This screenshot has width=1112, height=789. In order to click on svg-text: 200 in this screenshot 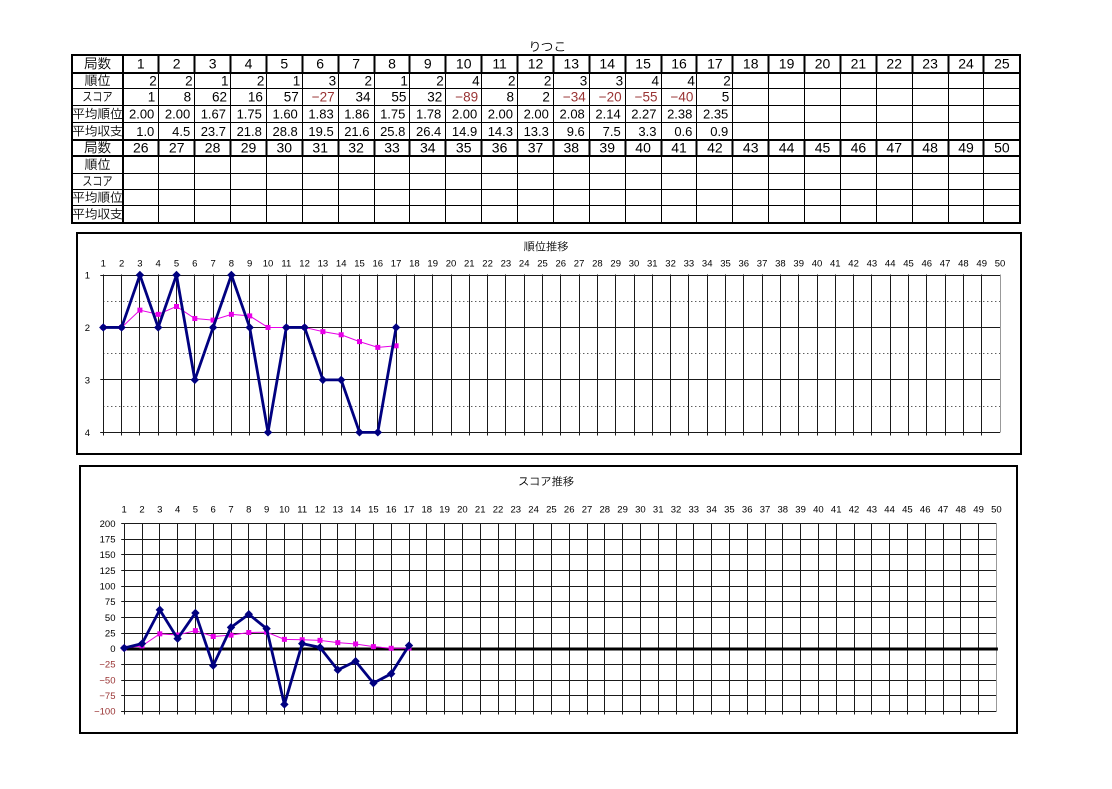, I will do `click(108, 524)`.